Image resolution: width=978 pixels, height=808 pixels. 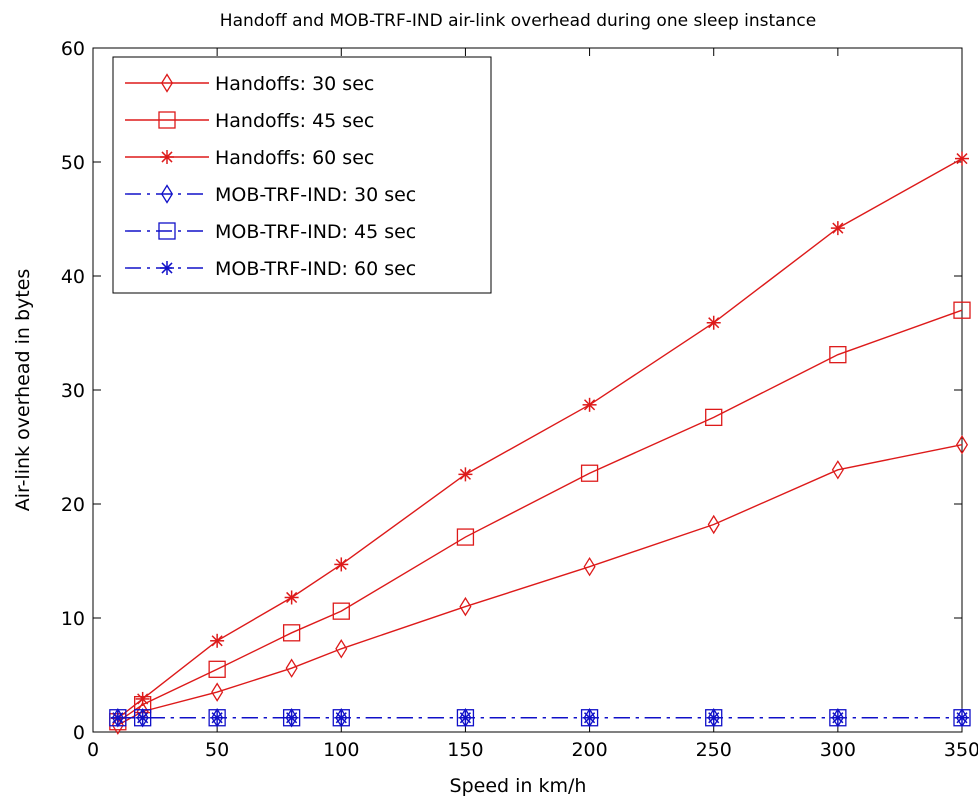 What do you see at coordinates (589, 750) in the screenshot?
I see `x-tick-label: 200` at bounding box center [589, 750].